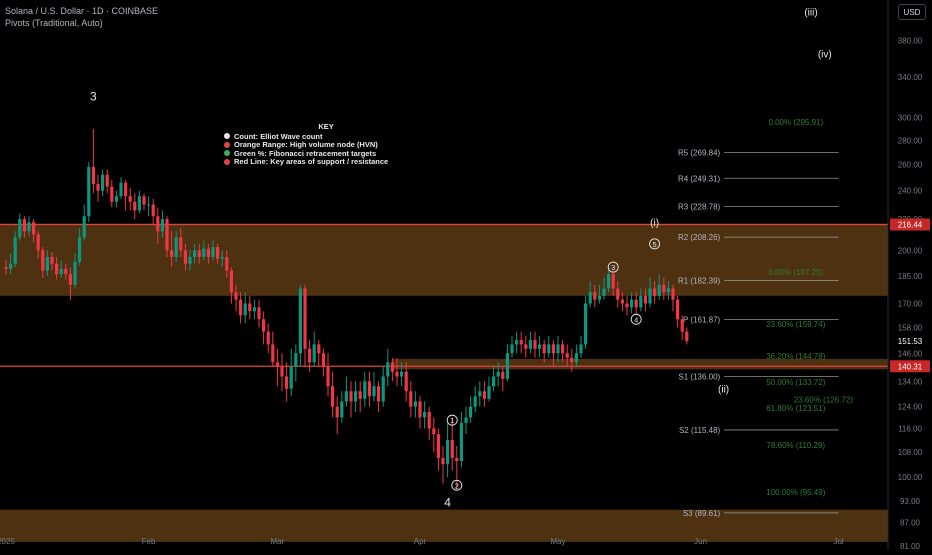  What do you see at coordinates (795, 356) in the screenshot?
I see `fib-label: 36.20% (144.78)` at bounding box center [795, 356].